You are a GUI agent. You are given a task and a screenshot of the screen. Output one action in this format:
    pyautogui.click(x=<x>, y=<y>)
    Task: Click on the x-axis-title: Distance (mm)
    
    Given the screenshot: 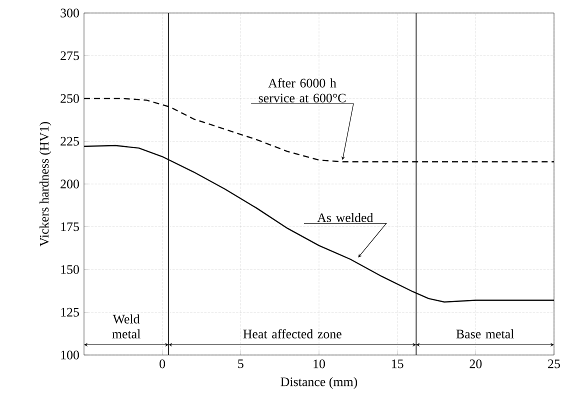 What is the action you would take?
    pyautogui.click(x=319, y=383)
    